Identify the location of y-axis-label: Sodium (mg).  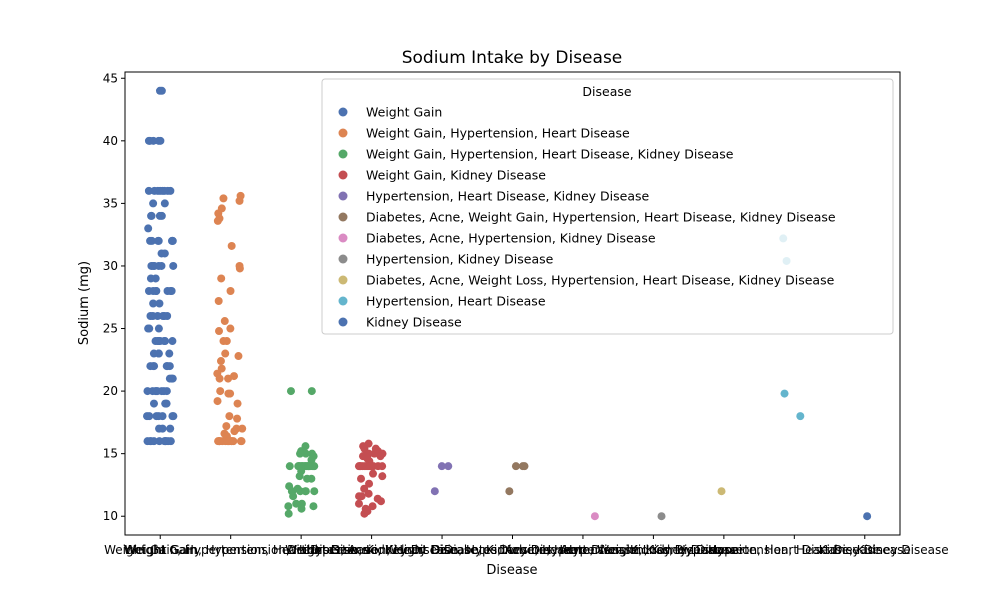
(84, 303).